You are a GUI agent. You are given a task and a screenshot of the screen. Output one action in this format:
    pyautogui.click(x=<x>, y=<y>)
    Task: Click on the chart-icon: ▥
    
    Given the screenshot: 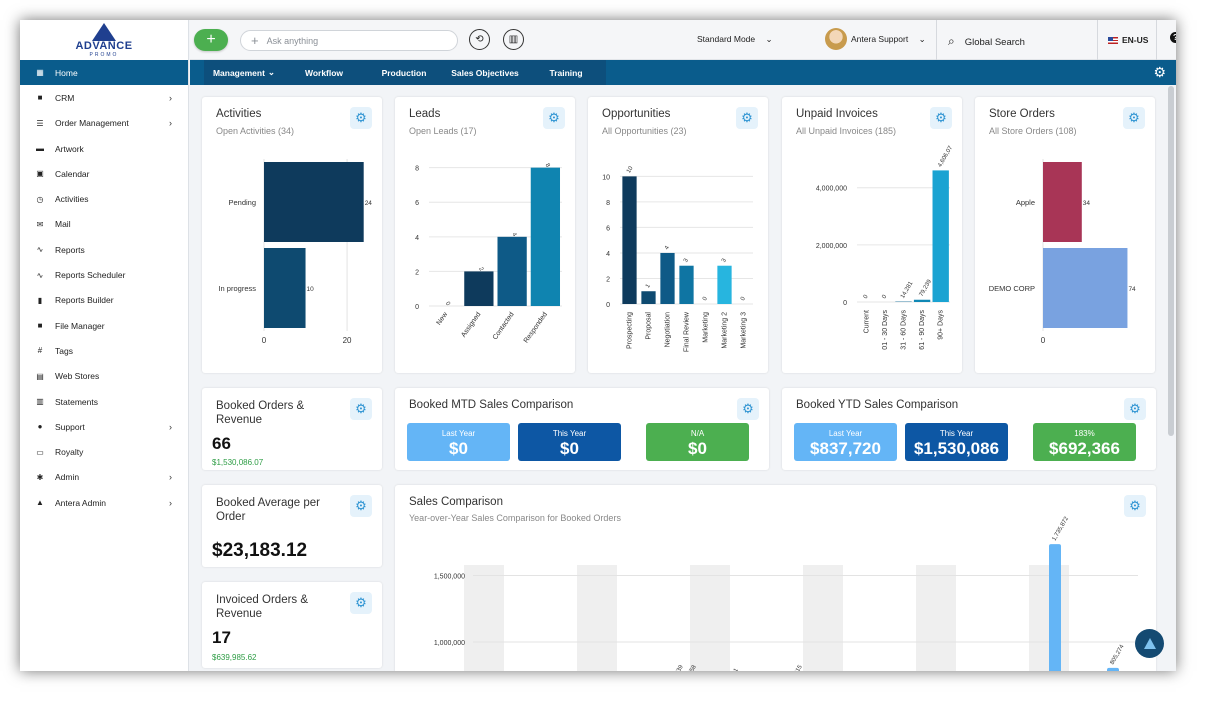 What is the action you would take?
    pyautogui.click(x=513, y=39)
    